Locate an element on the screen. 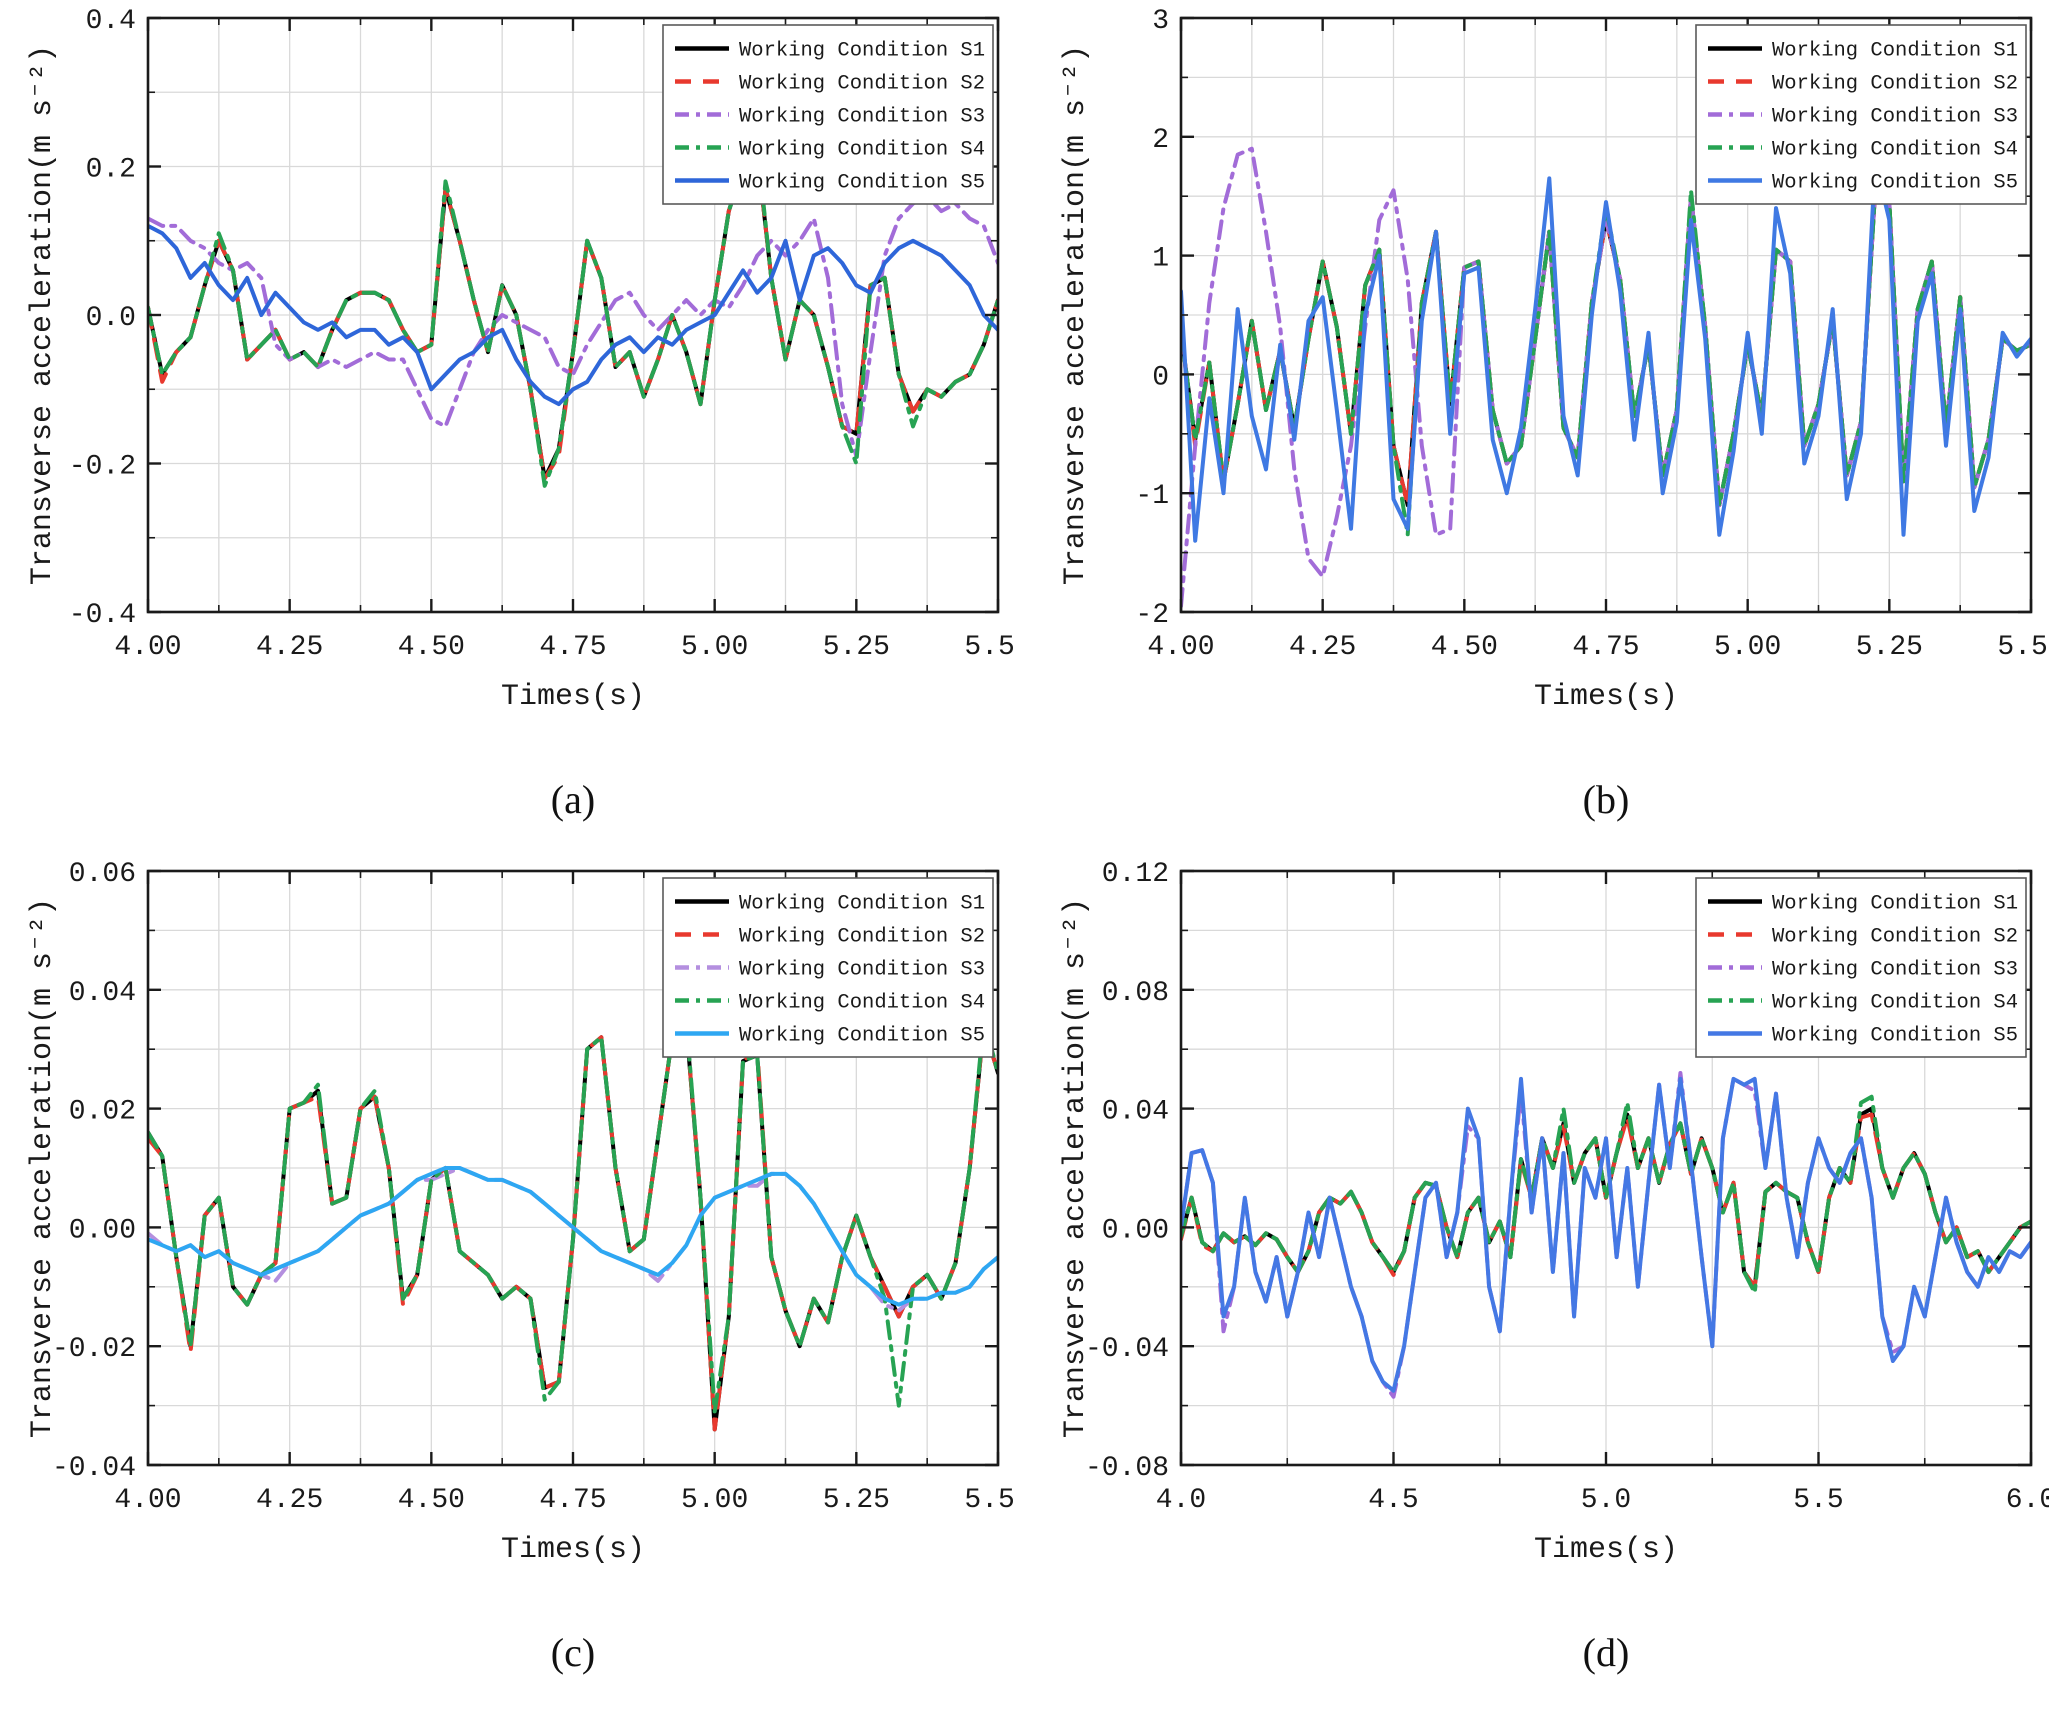 This screenshot has height=1710, width=2067. svg-text: 0.0 is located at coordinates (111, 318).